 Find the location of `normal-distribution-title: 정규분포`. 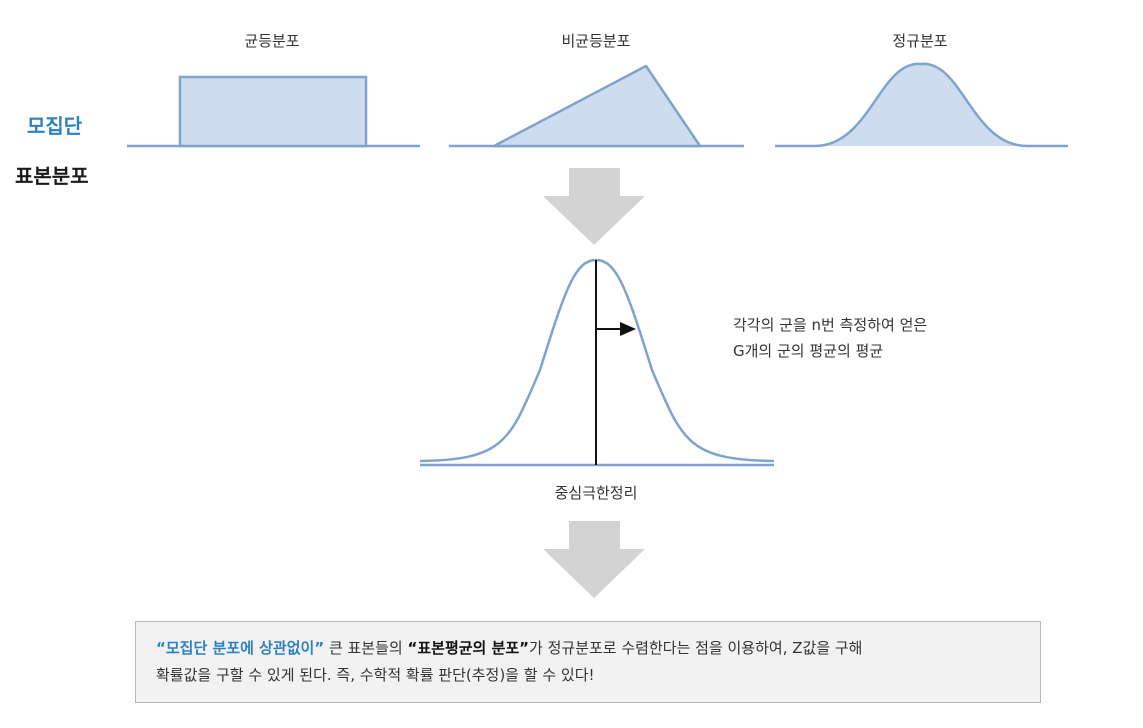

normal-distribution-title: 정규분포 is located at coordinates (920, 41).